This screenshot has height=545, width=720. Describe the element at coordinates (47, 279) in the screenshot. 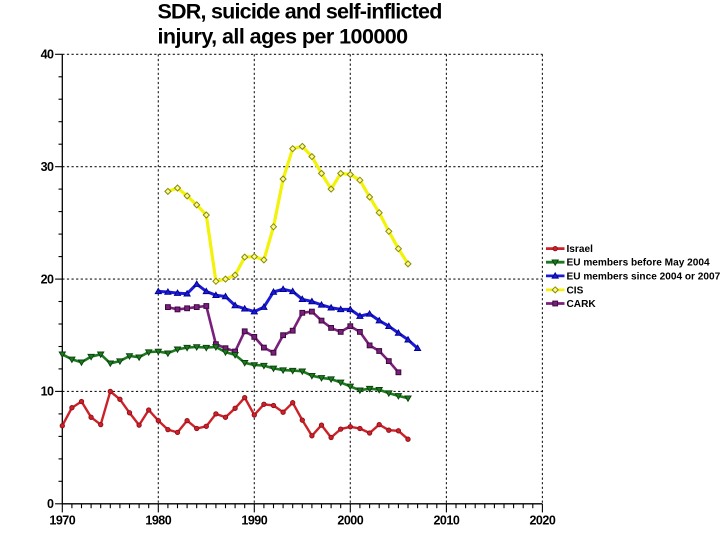

I see `svg-text: 20` at that location.